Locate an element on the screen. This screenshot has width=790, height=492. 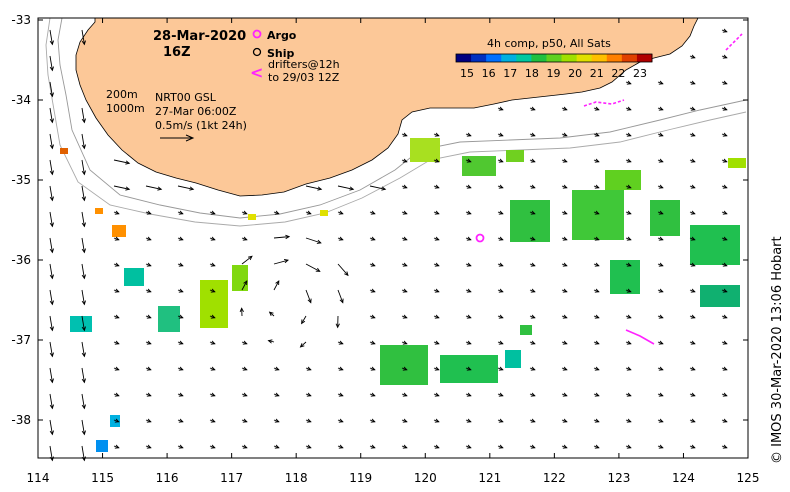
x-tick-label: 120 is located at coordinates (425, 478).